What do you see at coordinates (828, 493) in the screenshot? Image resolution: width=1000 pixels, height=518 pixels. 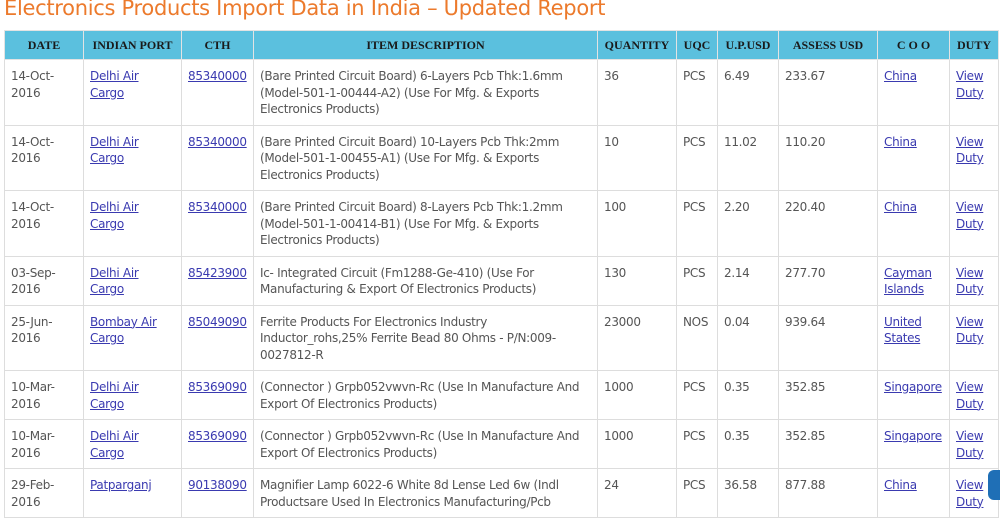 I see `assess-cell: 877.88` at bounding box center [828, 493].